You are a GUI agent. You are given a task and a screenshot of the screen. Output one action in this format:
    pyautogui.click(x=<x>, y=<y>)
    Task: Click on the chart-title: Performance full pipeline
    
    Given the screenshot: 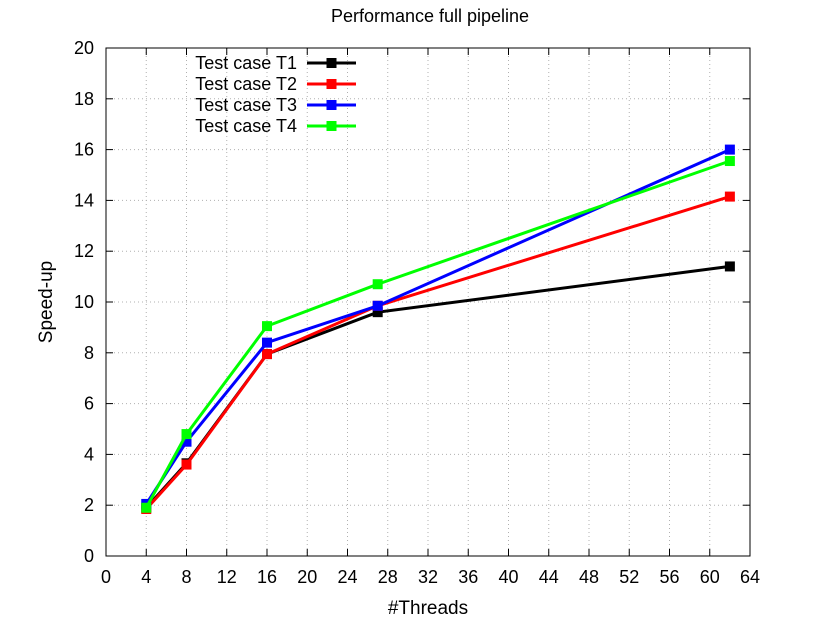 What is the action you would take?
    pyautogui.click(x=430, y=16)
    